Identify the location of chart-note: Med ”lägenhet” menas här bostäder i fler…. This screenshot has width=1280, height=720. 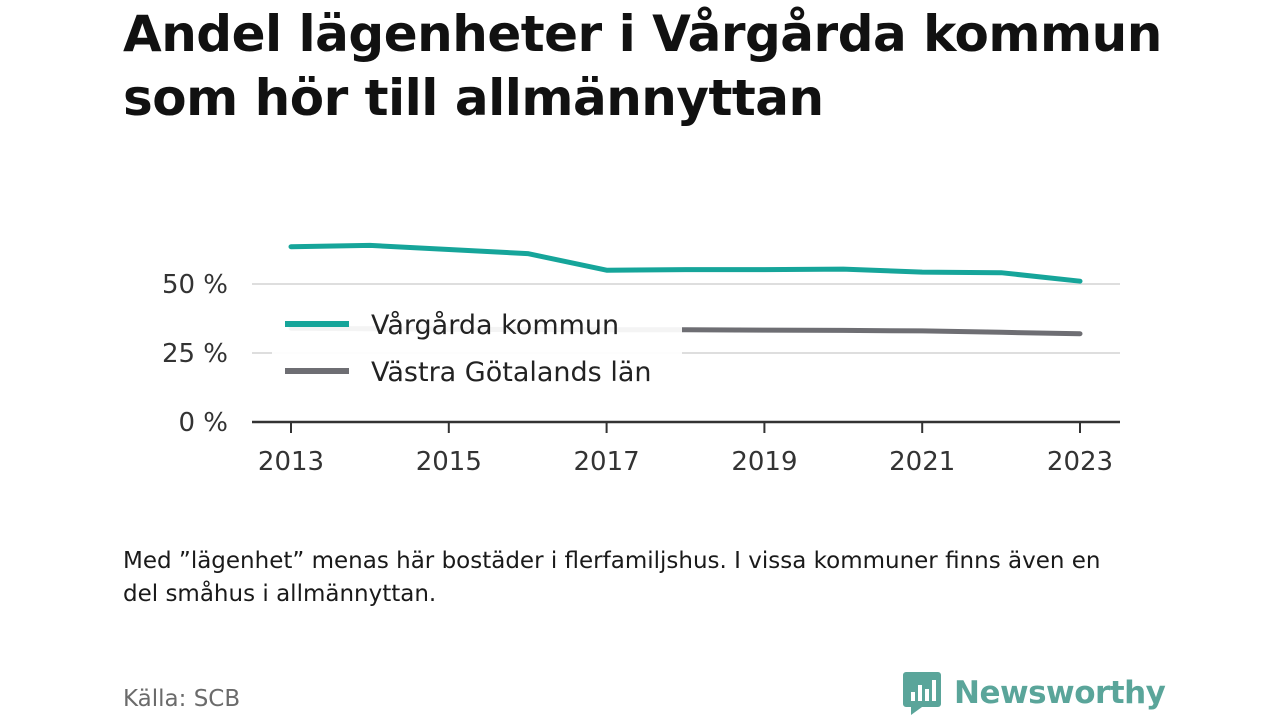
(612, 577).